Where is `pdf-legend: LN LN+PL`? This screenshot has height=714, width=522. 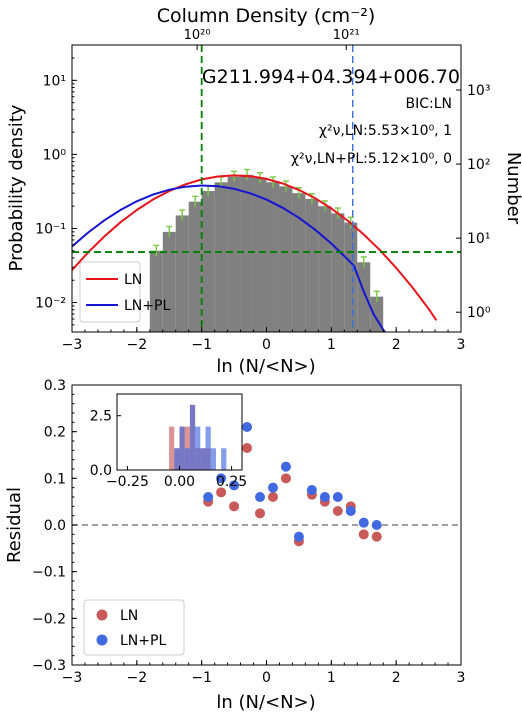 pdf-legend: LN LN+PL is located at coordinates (124, 292).